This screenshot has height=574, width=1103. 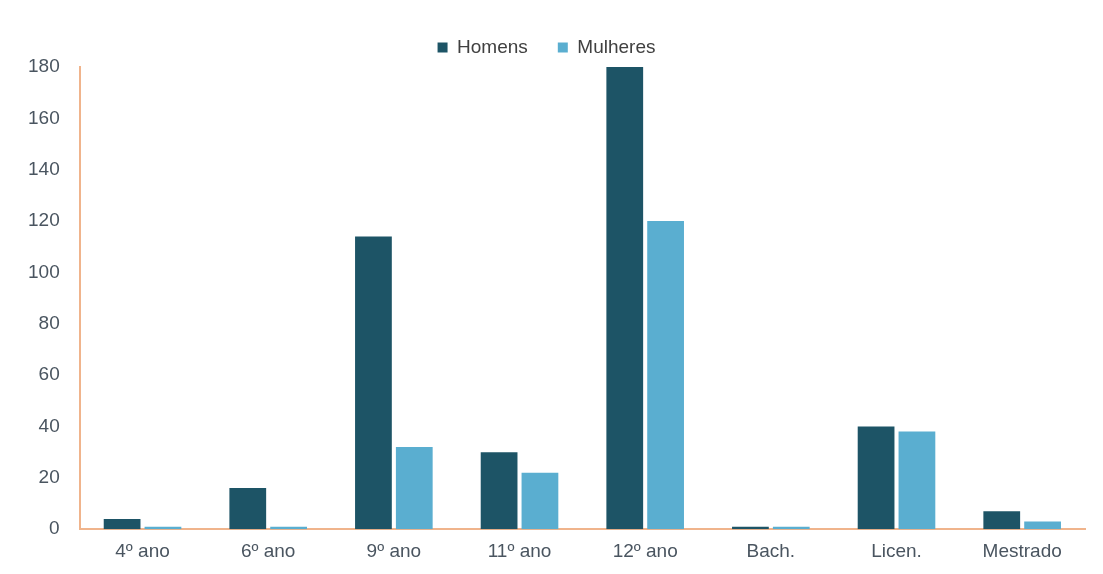 I want to click on x-tick-label: Mestrado, so click(x=1022, y=550).